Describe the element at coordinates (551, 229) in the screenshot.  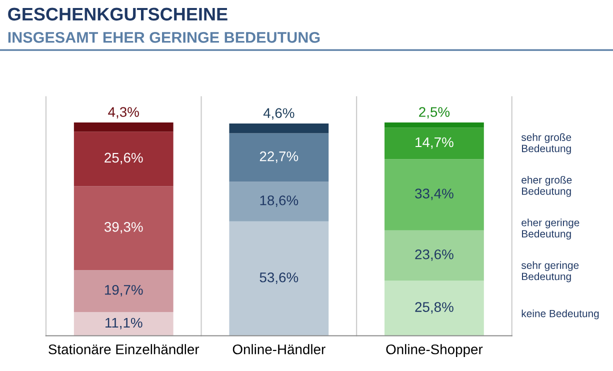
I see `text: eher geringe Bedeutung` at that location.